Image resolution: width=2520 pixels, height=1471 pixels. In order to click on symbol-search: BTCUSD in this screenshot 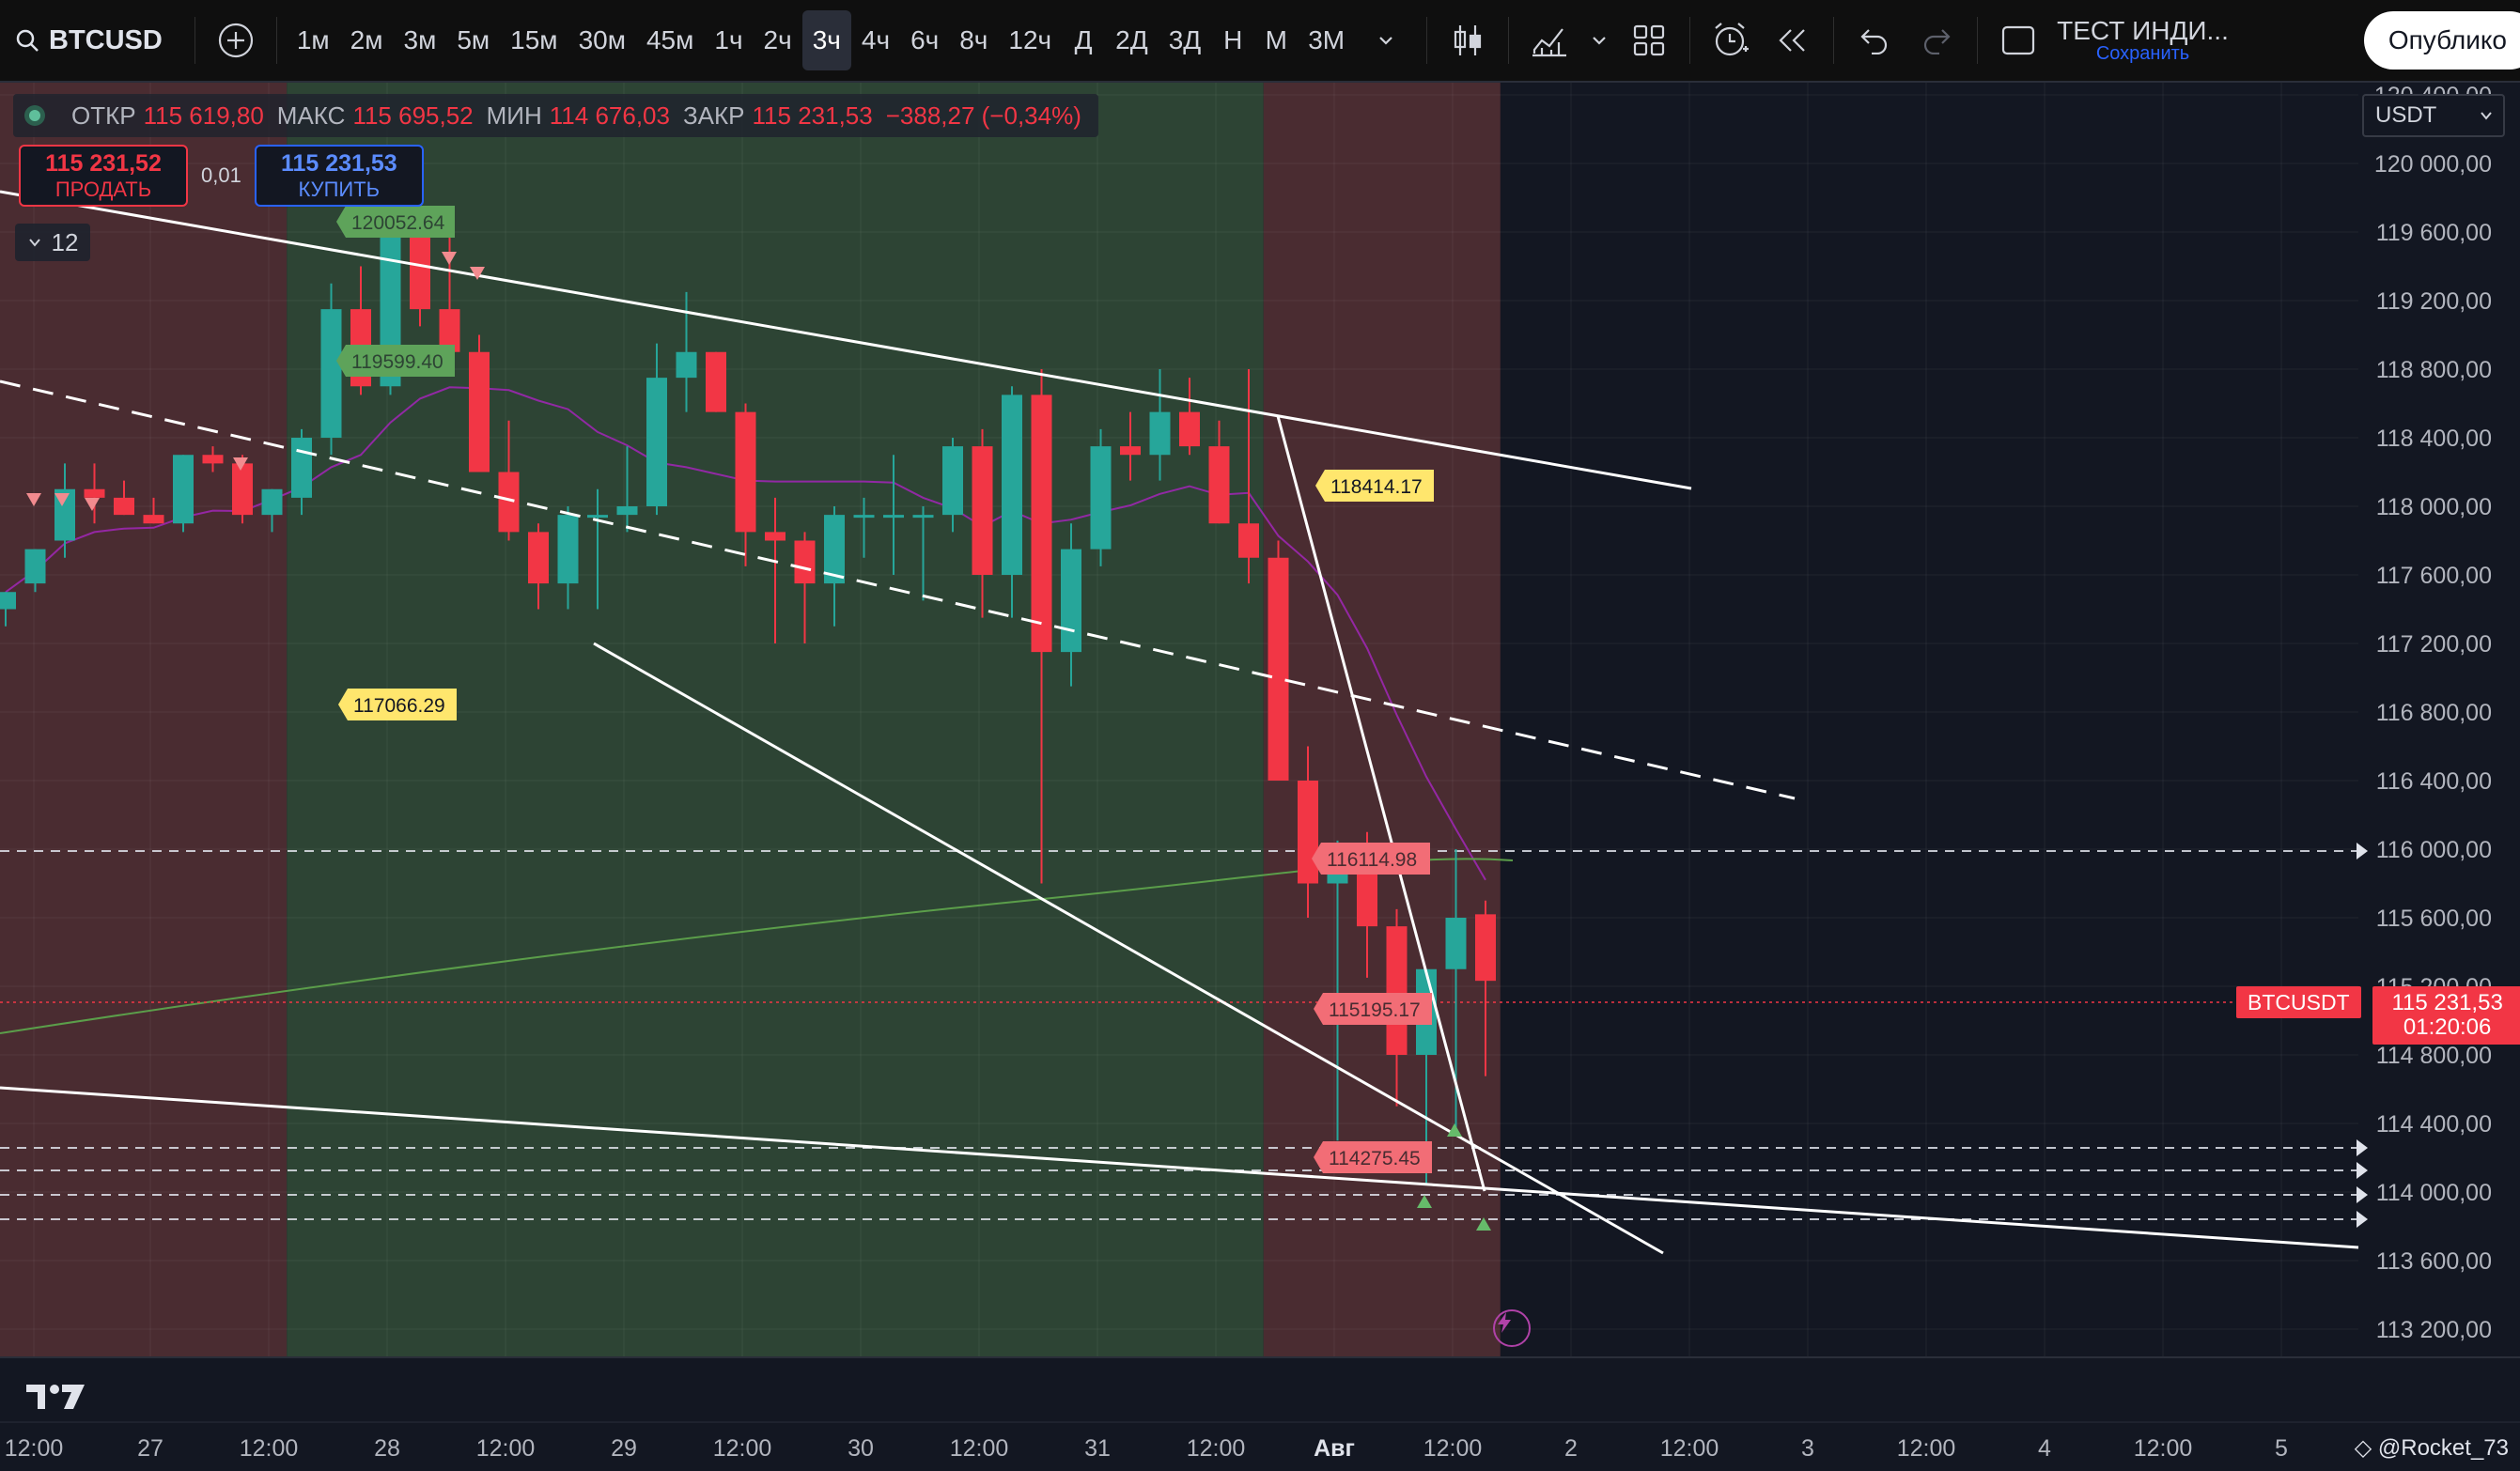, I will do `click(92, 40)`.